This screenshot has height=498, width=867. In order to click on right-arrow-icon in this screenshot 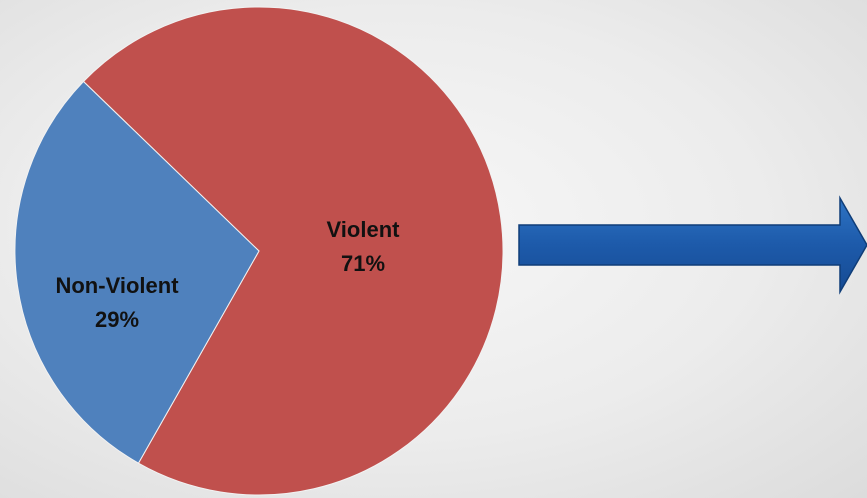, I will do `click(692, 245)`.